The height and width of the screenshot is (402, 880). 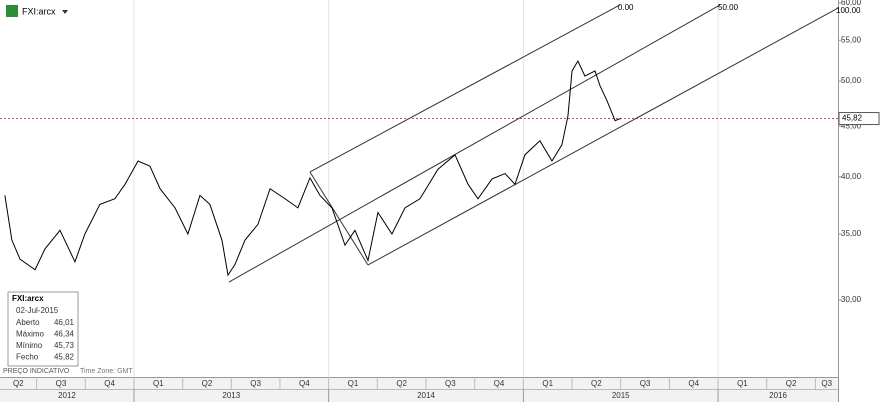 I want to click on info-row-label: Fecho, so click(x=27, y=357).